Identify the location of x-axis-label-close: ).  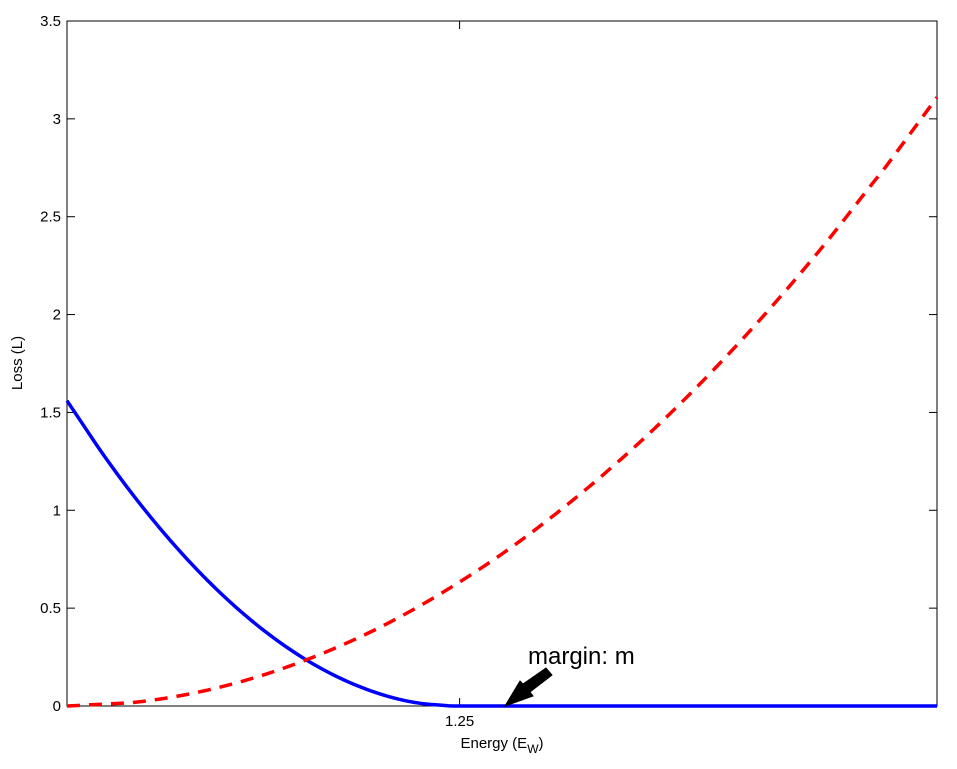
(541, 743).